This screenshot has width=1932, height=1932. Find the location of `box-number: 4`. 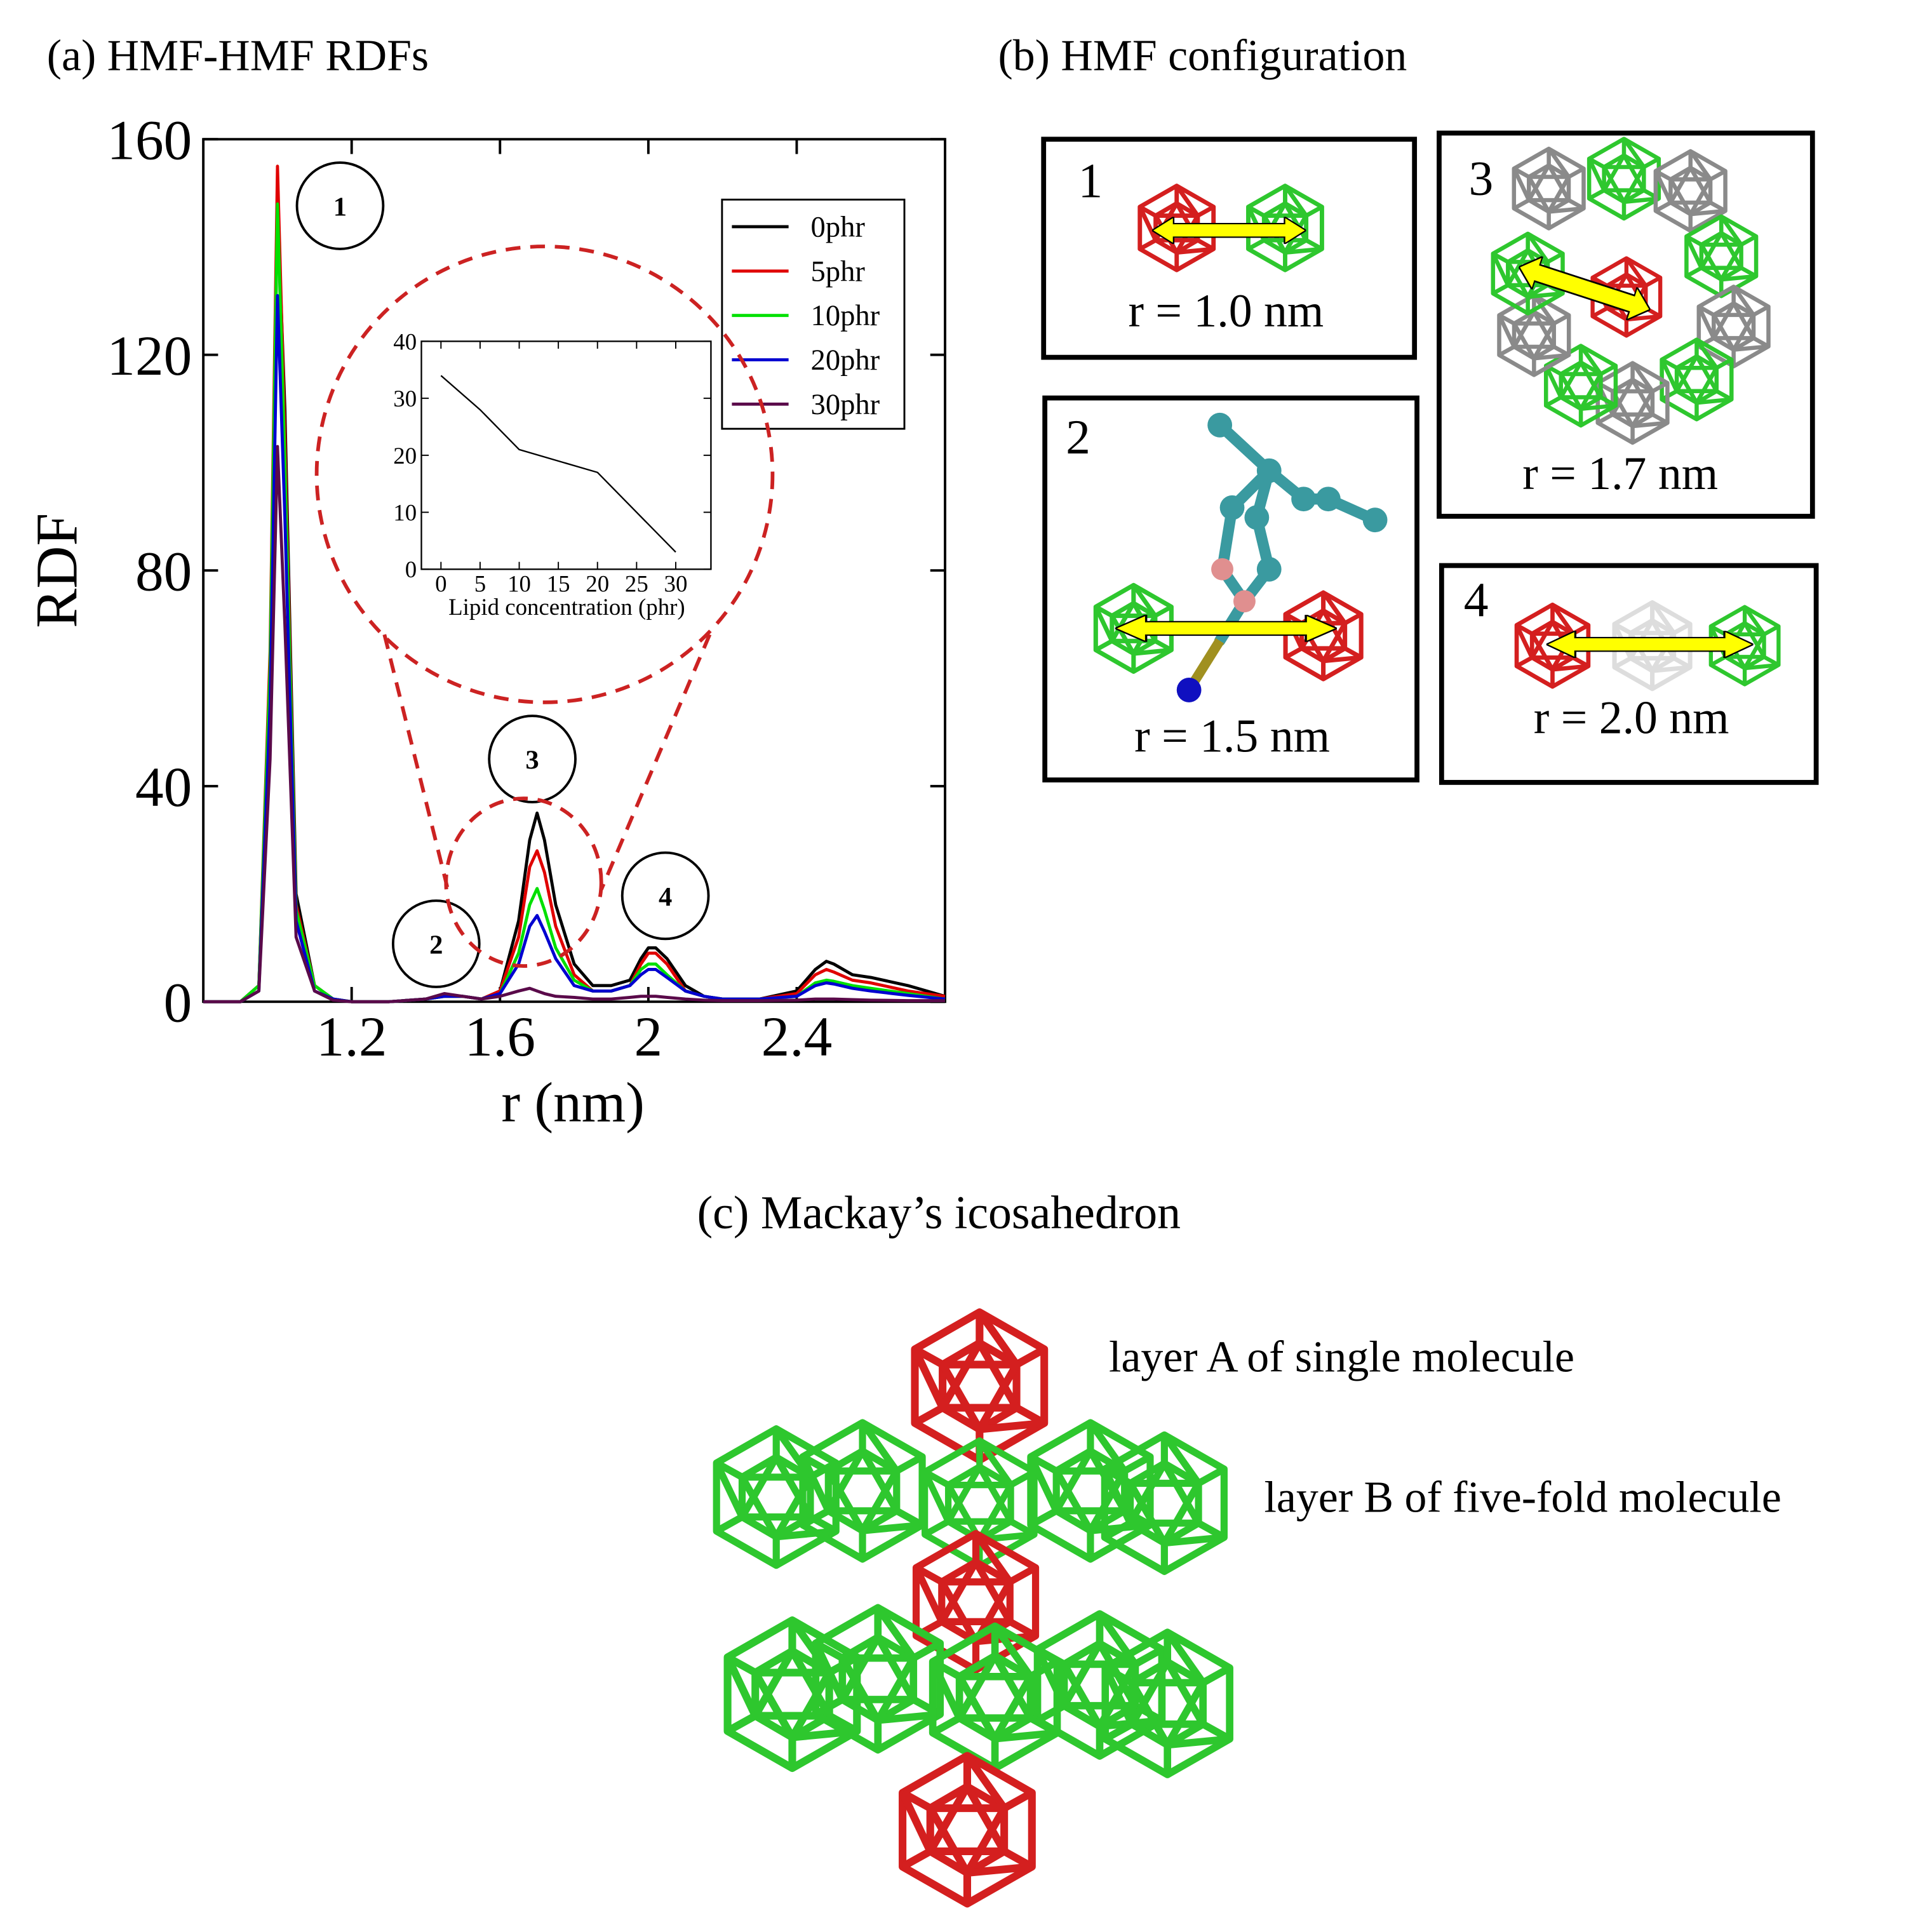

box-number: 4 is located at coordinates (1476, 599).